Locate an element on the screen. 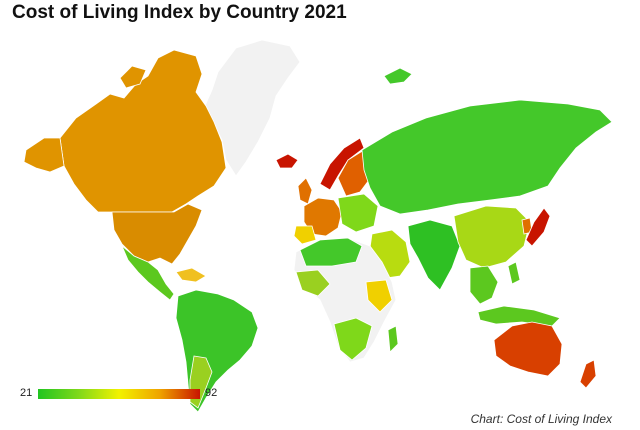  region-uk is located at coordinates (305, 191).